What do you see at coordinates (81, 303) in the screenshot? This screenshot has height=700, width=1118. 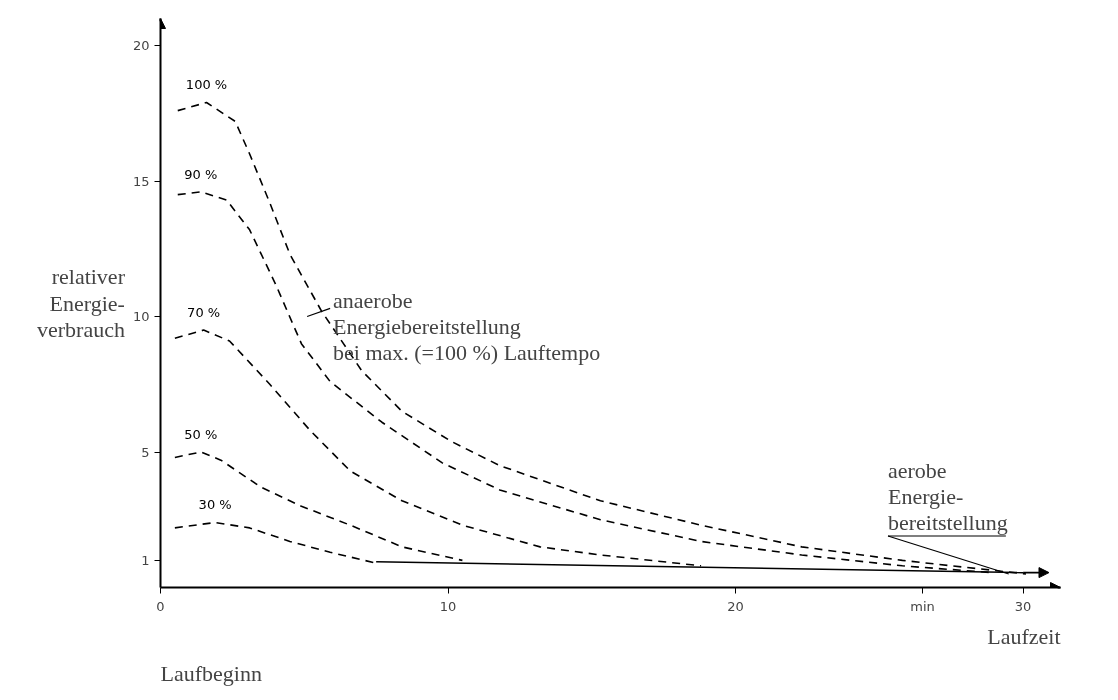 I see `y-axis-title: relativer Energie- verbrauch` at bounding box center [81, 303].